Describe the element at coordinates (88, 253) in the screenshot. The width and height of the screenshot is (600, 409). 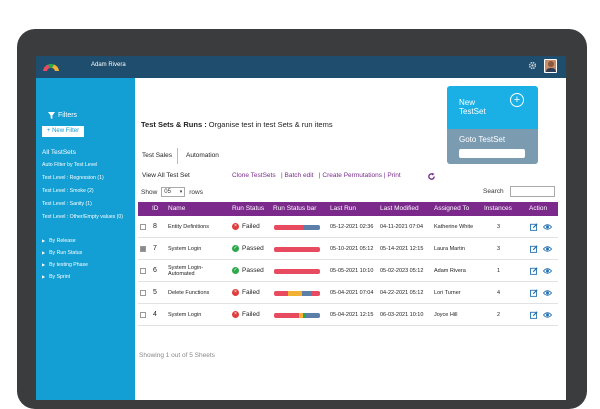
I see `group-by-run-status: ▶ By Run Status` at that location.